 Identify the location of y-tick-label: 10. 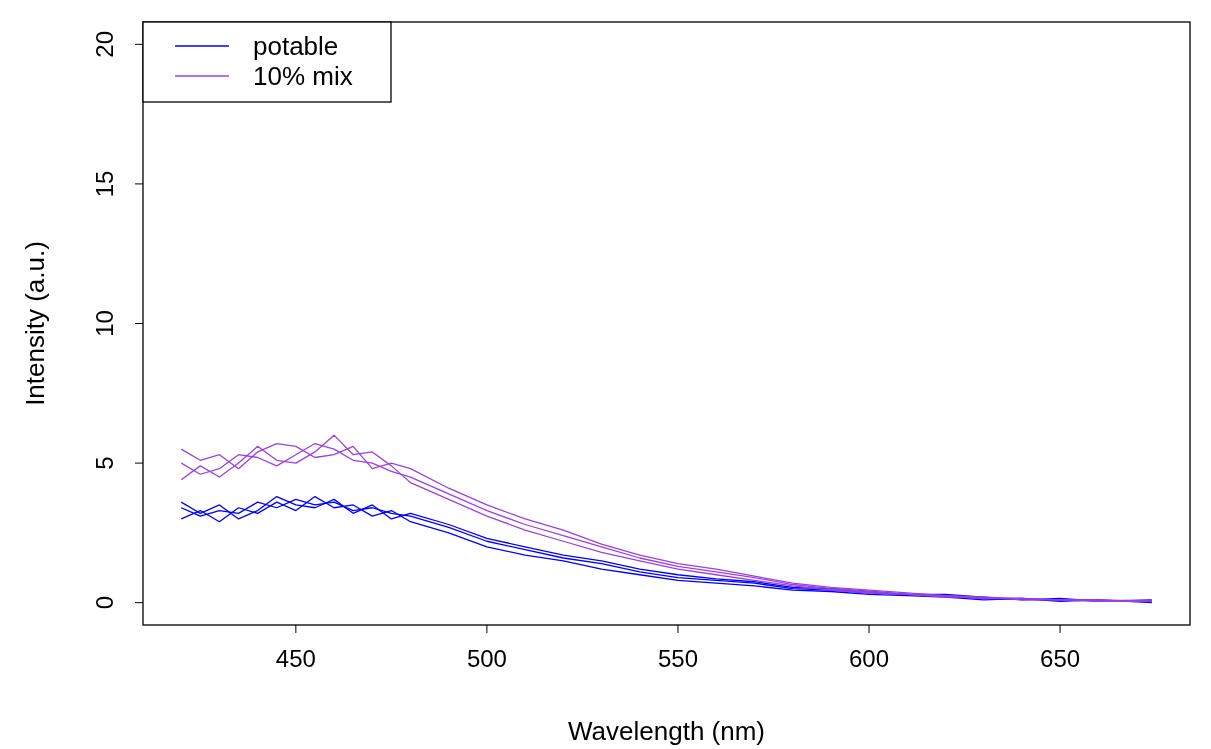
(104, 323).